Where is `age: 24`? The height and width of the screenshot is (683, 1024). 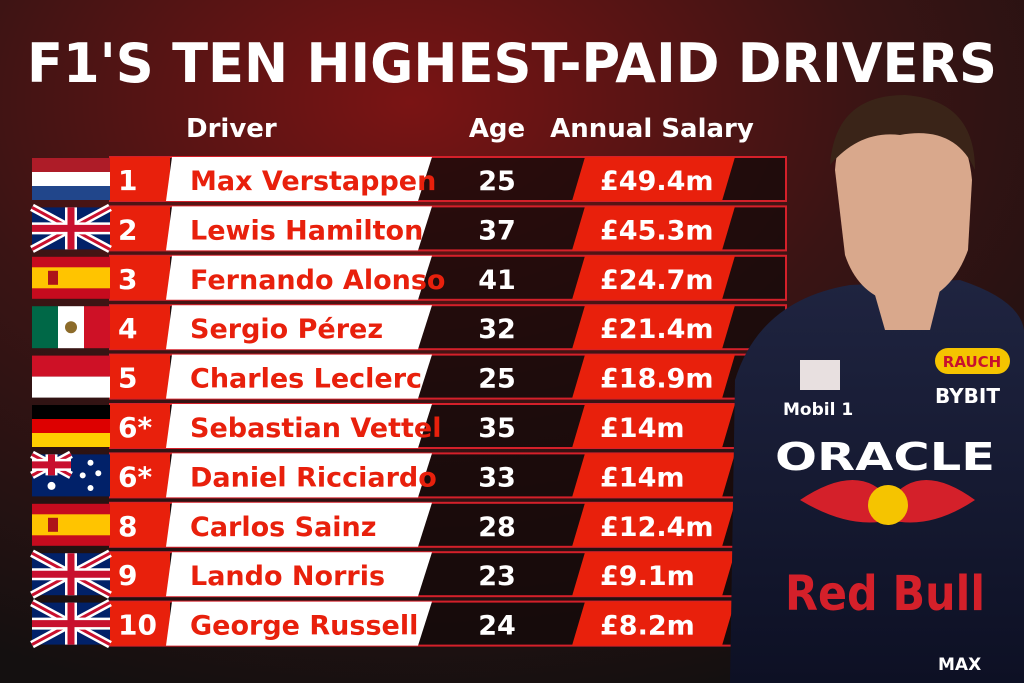 age: 24 is located at coordinates (497, 626).